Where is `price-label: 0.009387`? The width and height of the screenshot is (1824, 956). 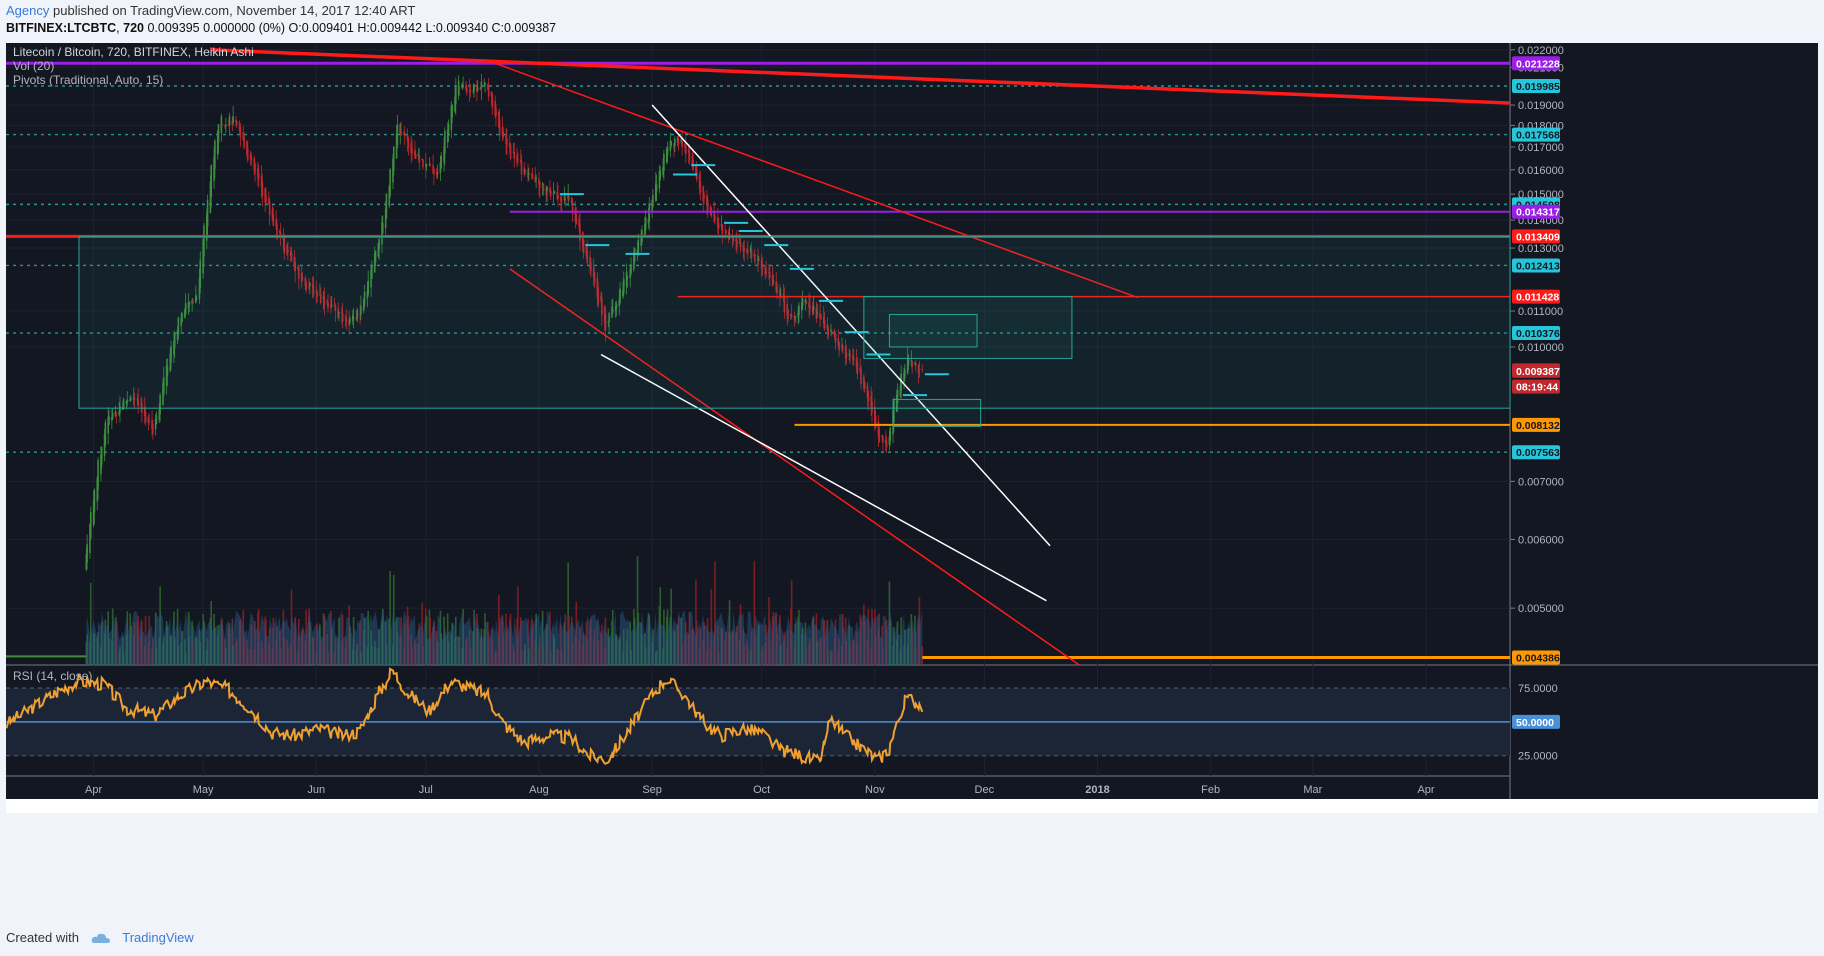 price-label: 0.009387 is located at coordinates (1538, 372).